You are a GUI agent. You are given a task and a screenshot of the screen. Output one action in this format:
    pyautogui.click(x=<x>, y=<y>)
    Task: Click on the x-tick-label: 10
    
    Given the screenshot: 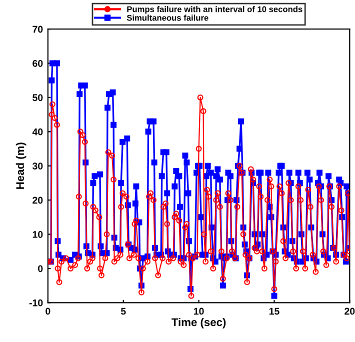 What is the action you would take?
    pyautogui.click(x=199, y=311)
    